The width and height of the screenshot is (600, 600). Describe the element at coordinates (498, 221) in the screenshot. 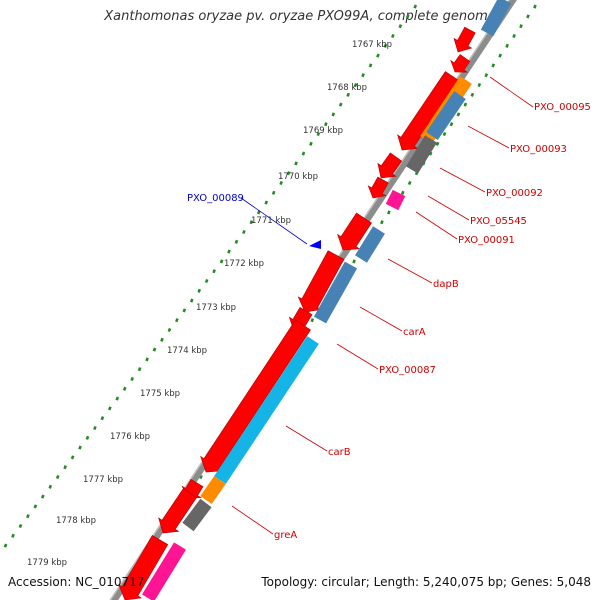

I see `gene-label: PXO_05545` at that location.